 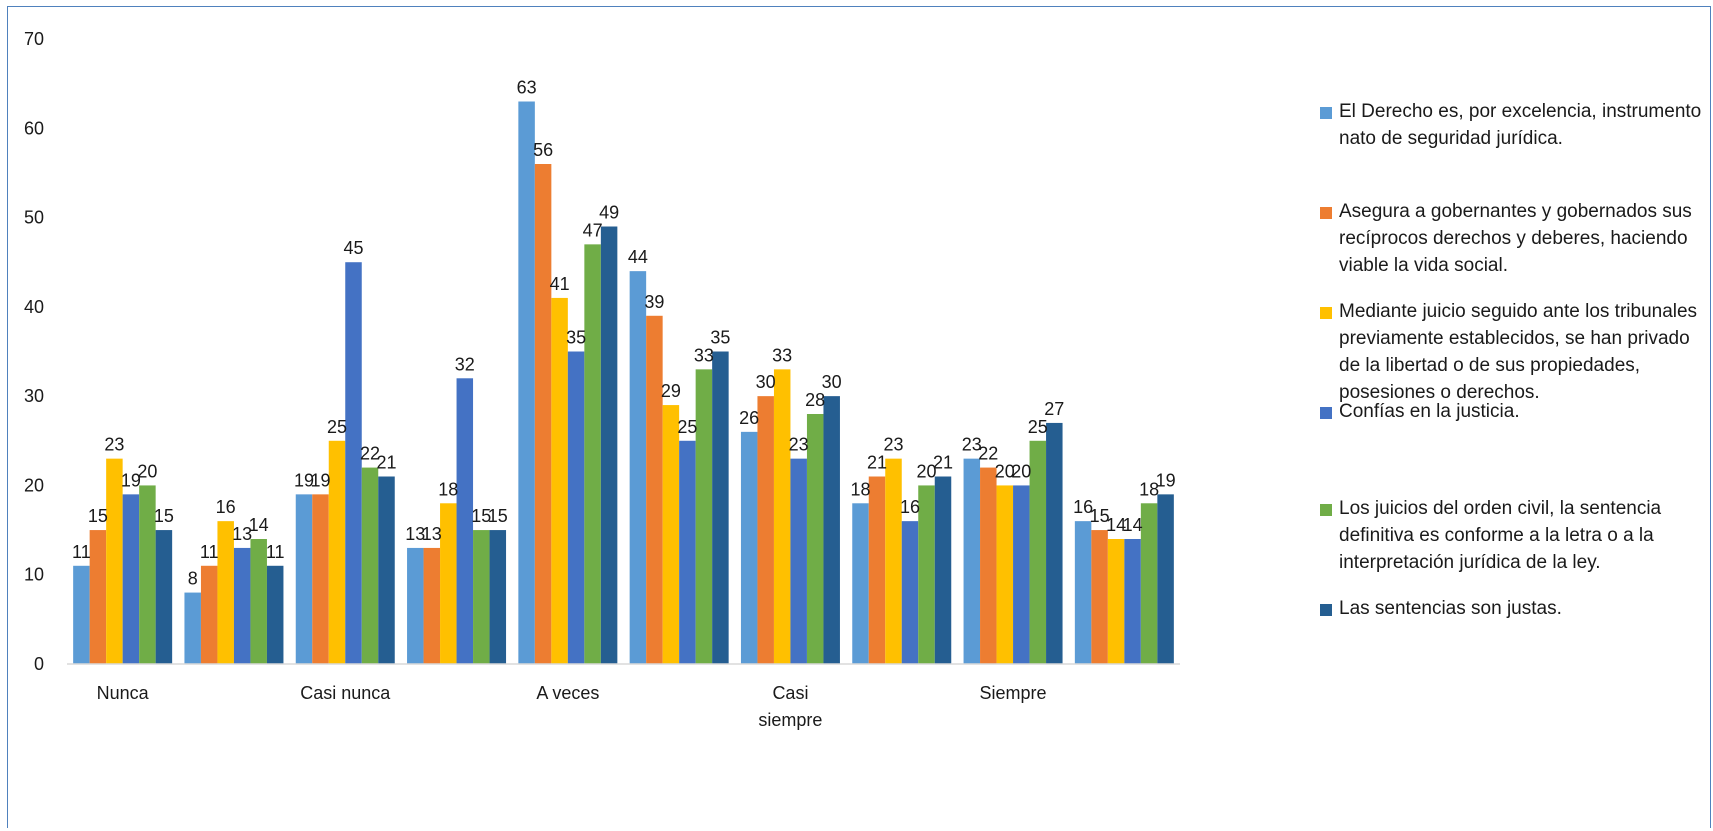 What do you see at coordinates (638, 257) in the screenshot?
I see `data-label: 44` at bounding box center [638, 257].